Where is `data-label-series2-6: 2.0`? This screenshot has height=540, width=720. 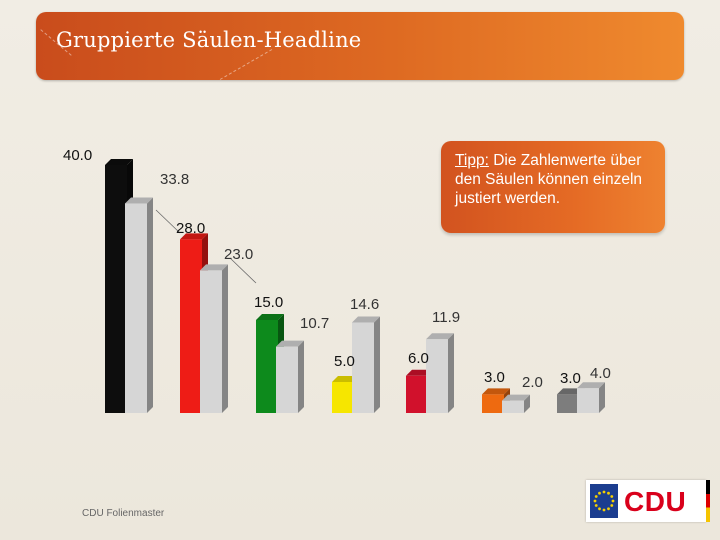 data-label-series2-6: 2.0 is located at coordinates (532, 382).